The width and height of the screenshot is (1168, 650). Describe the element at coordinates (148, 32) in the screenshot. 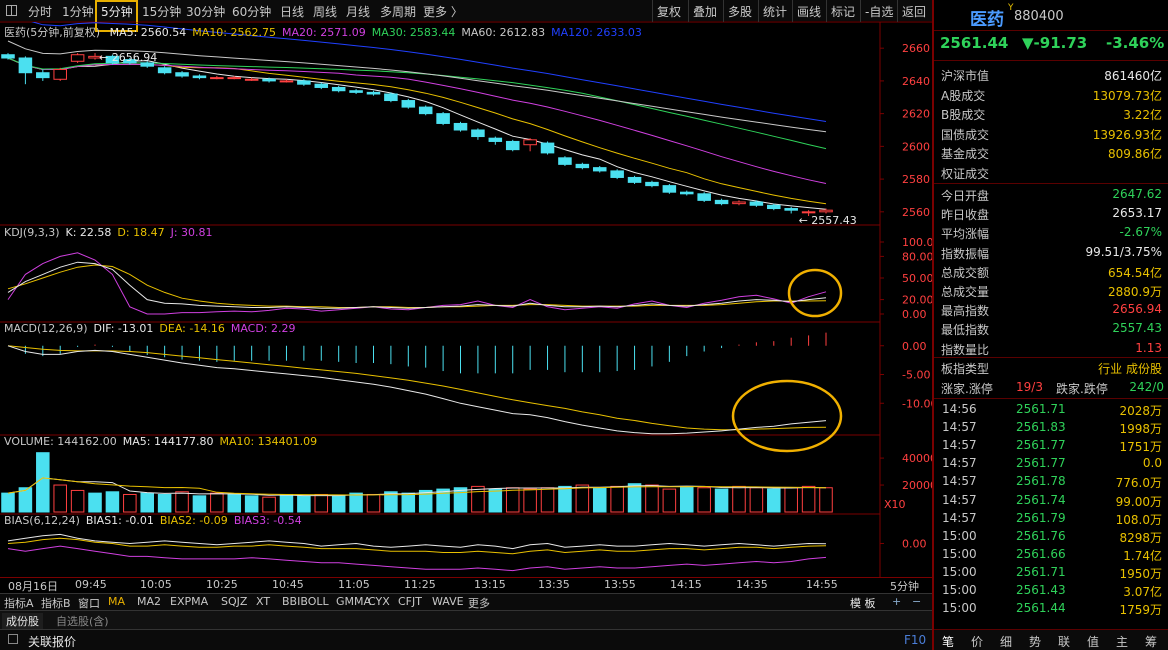

I see `ma-labels-item: MA5: 2560.54` at that location.